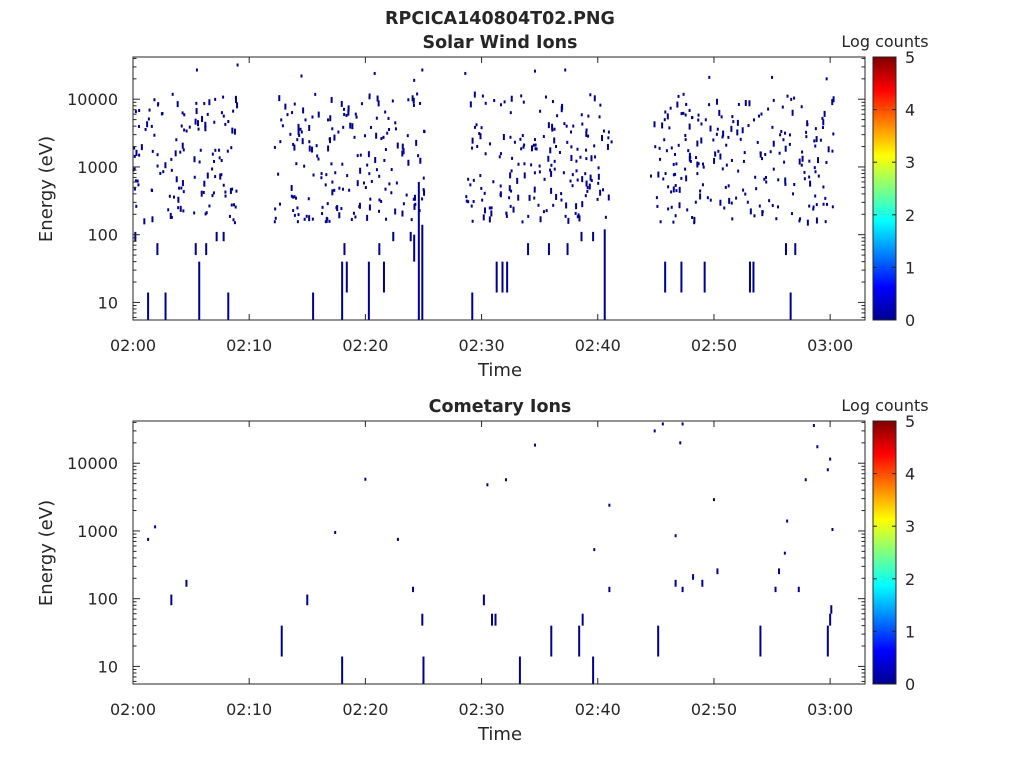 Image resolution: width=1024 pixels, height=773 pixels. What do you see at coordinates (910, 110) in the screenshot?
I see `colorbar-tick-label: 4` at bounding box center [910, 110].